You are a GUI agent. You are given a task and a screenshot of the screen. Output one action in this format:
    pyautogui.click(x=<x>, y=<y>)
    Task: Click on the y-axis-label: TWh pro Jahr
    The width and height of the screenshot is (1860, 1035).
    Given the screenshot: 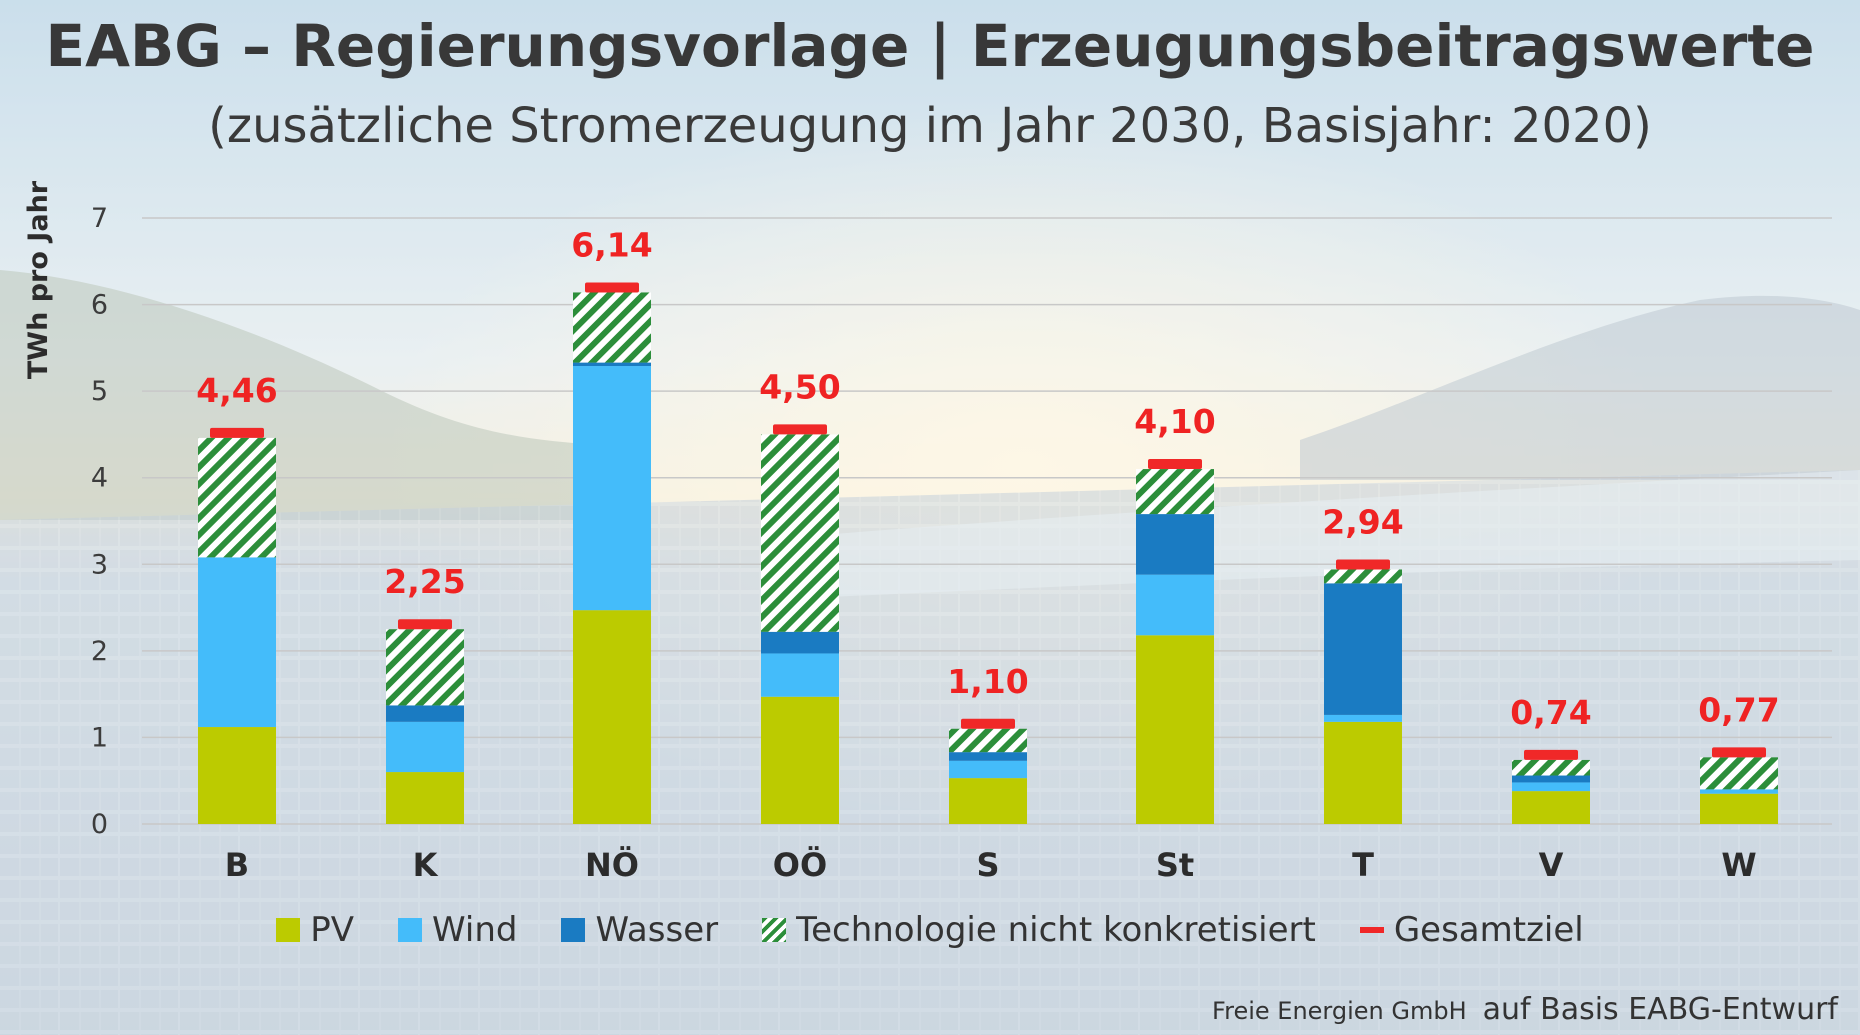 What is the action you would take?
    pyautogui.click(x=38, y=279)
    